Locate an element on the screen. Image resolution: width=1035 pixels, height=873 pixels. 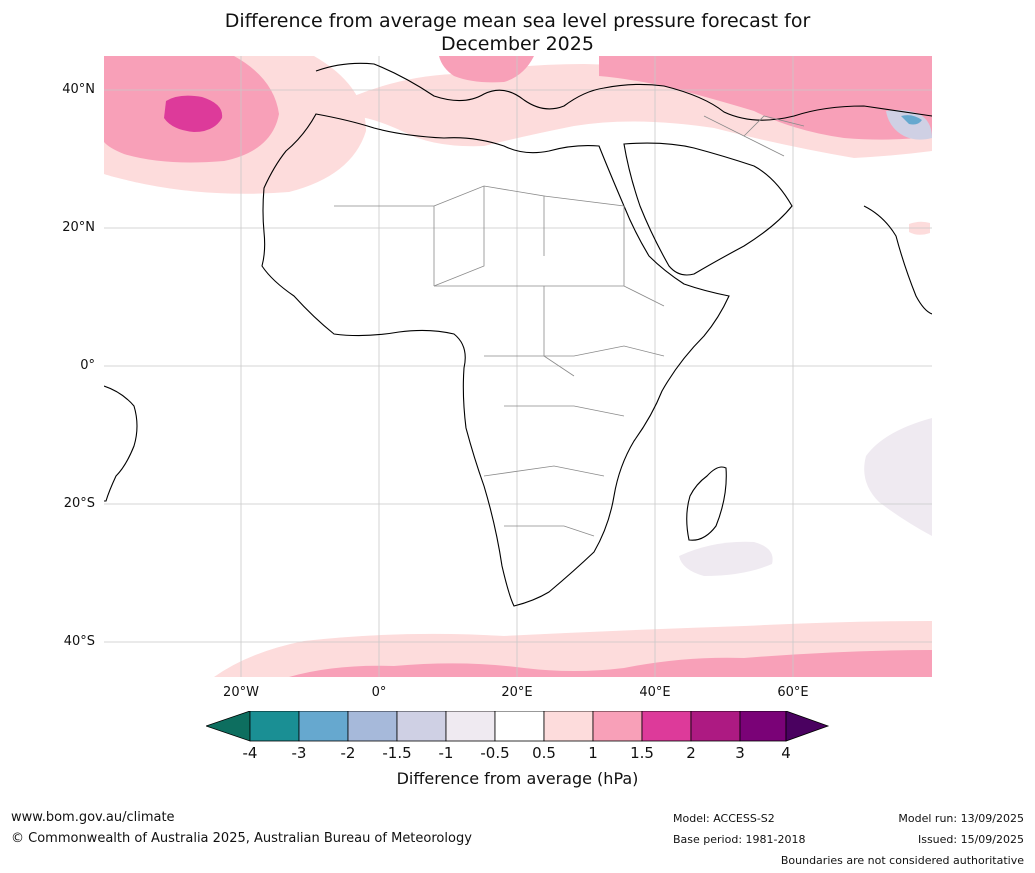
lat-label-20s: 20°S is located at coordinates (79, 503).